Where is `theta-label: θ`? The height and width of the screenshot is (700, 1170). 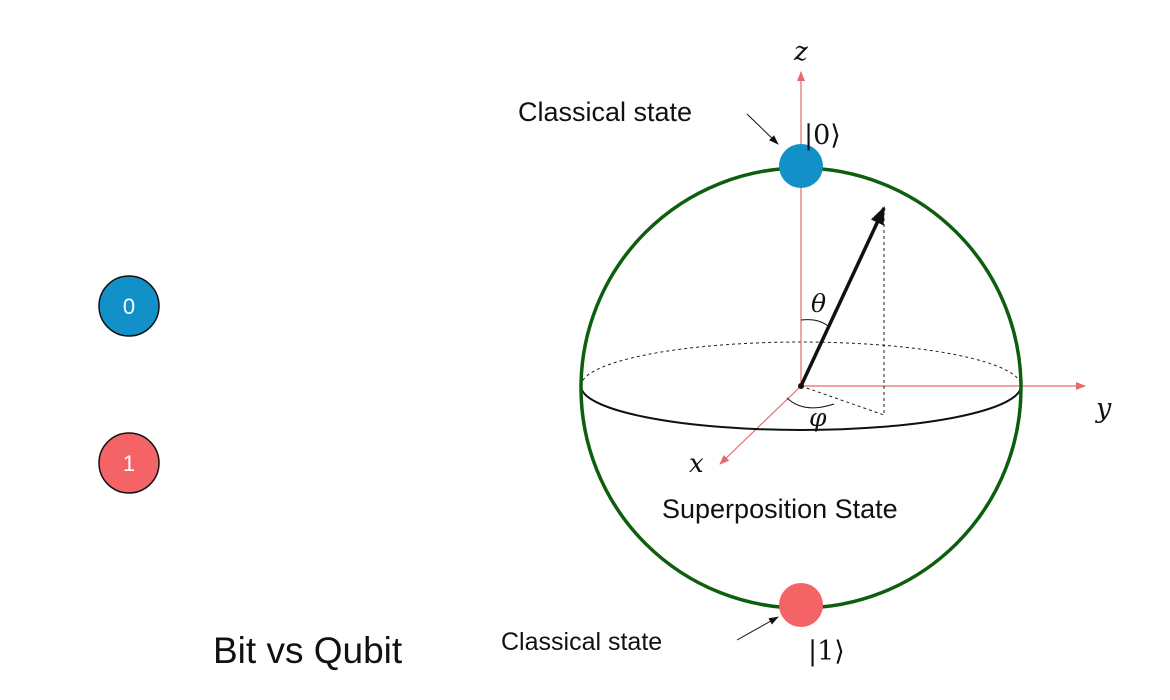
theta-label: θ is located at coordinates (818, 303).